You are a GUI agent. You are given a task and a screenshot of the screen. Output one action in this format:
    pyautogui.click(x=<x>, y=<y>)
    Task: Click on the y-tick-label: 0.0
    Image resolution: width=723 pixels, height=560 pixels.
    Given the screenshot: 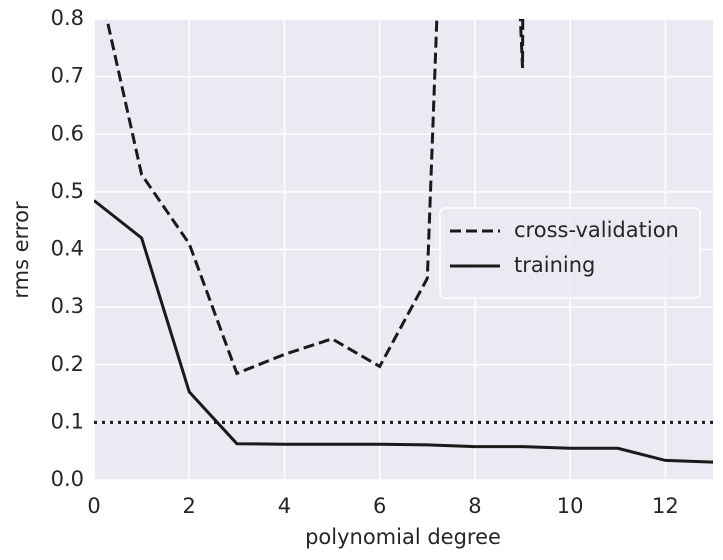 What is the action you would take?
    pyautogui.click(x=67, y=479)
    